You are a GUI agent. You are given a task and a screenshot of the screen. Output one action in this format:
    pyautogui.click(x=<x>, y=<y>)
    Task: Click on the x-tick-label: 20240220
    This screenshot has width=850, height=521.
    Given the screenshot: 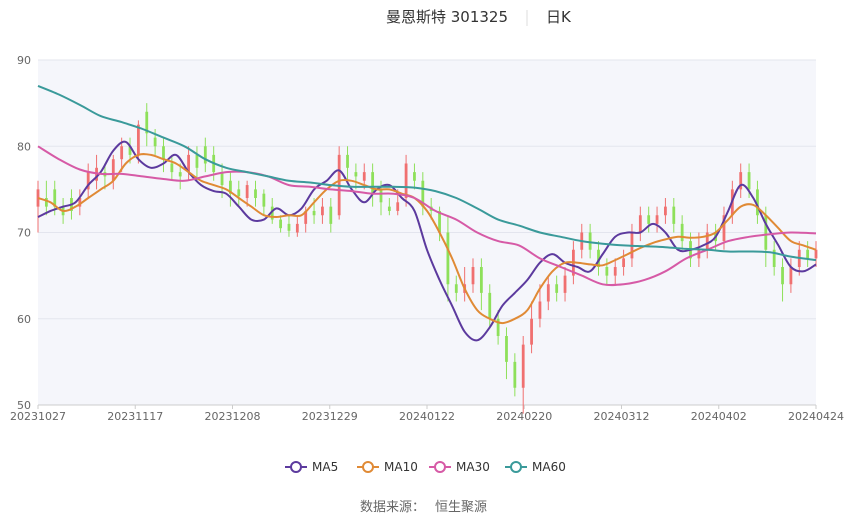 What is the action you would take?
    pyautogui.click(x=524, y=416)
    